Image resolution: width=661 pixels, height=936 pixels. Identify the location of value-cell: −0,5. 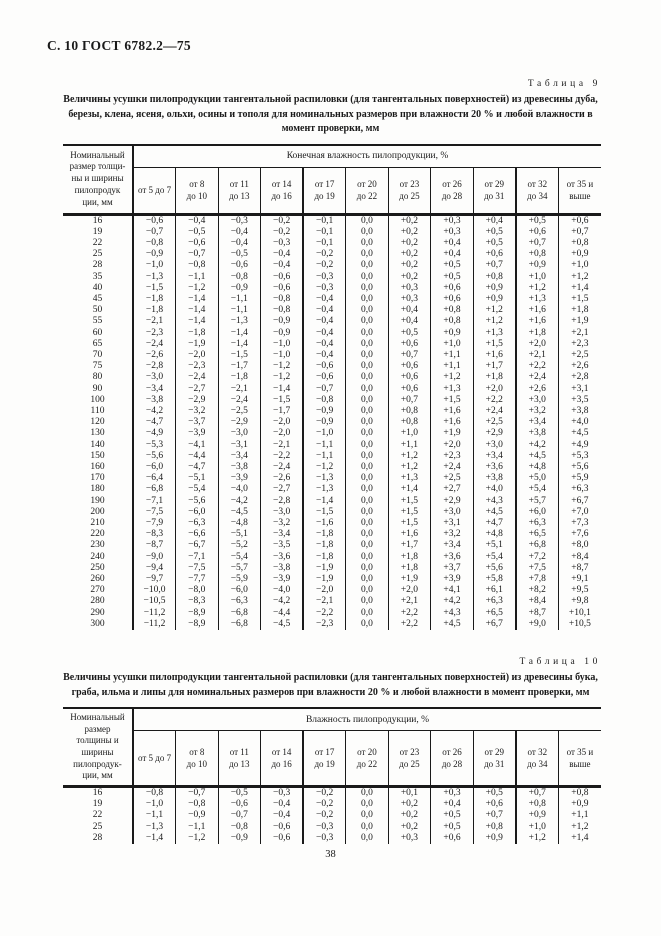
(197, 232).